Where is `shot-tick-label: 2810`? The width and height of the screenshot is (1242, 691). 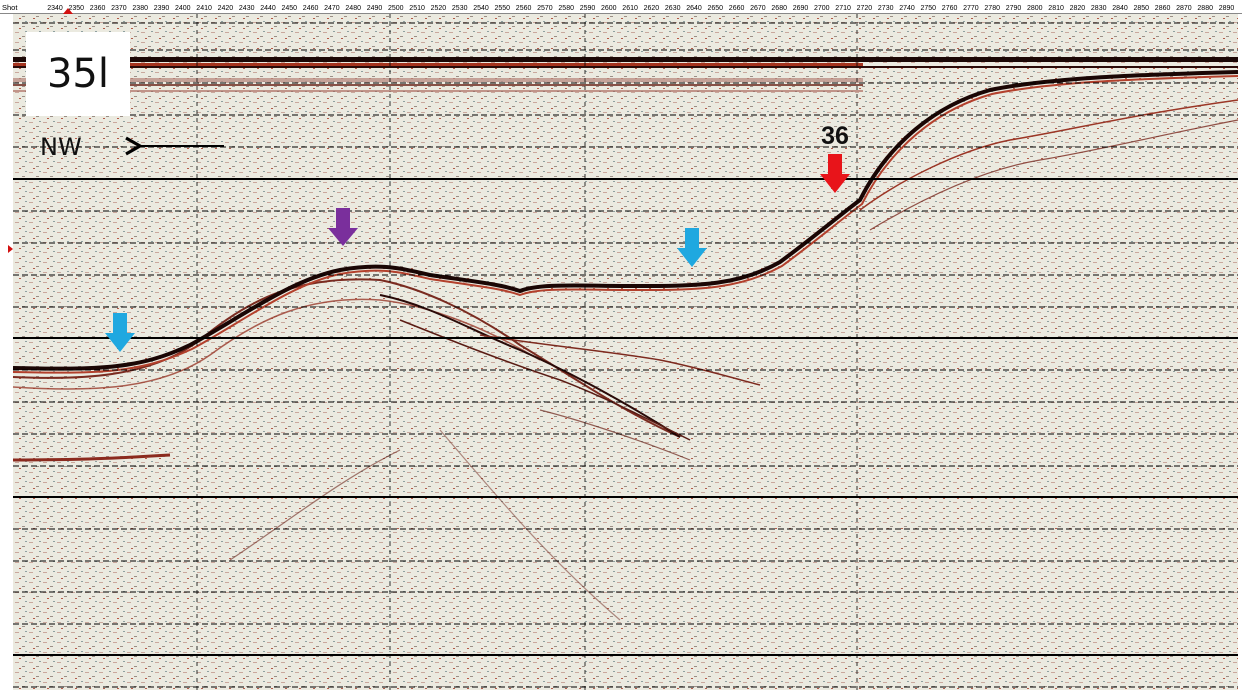
shot-tick-label: 2810 is located at coordinates (1056, 8).